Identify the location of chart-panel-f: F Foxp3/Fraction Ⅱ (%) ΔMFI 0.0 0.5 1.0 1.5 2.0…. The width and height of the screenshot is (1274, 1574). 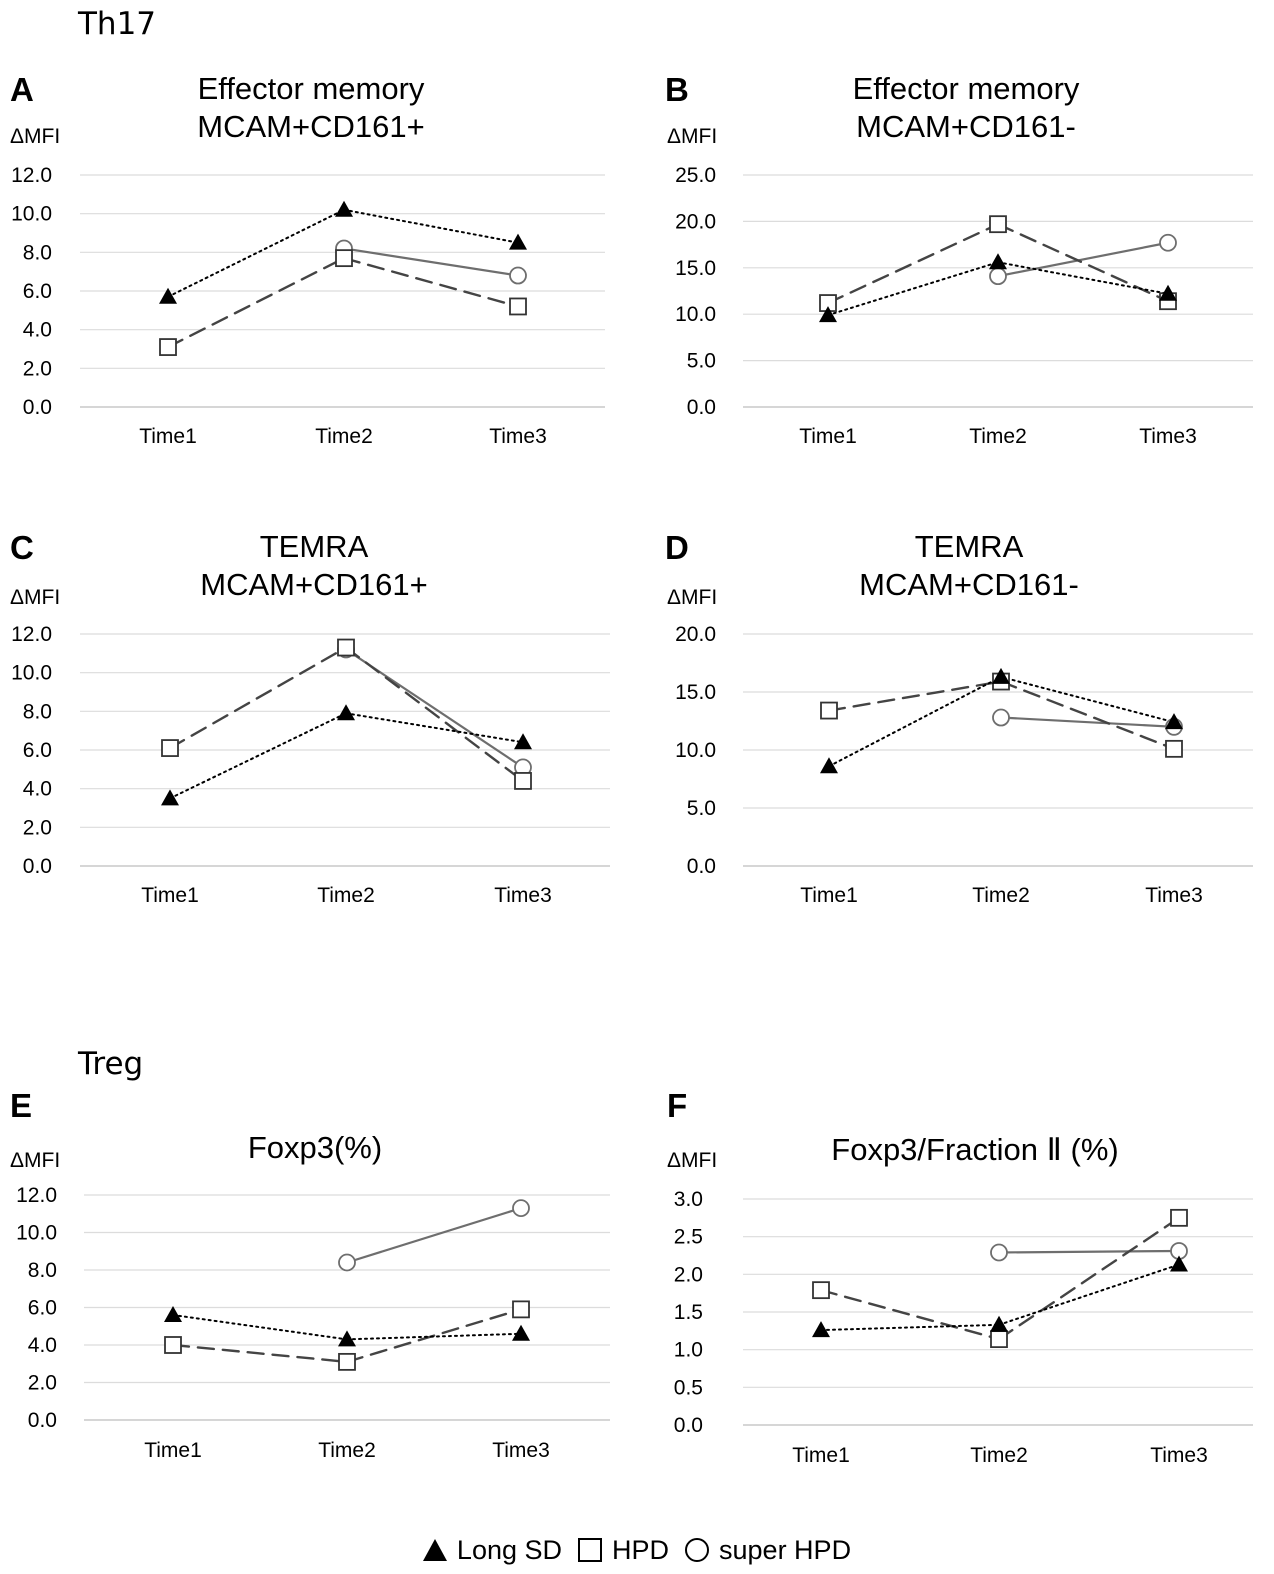
(960, 1277).